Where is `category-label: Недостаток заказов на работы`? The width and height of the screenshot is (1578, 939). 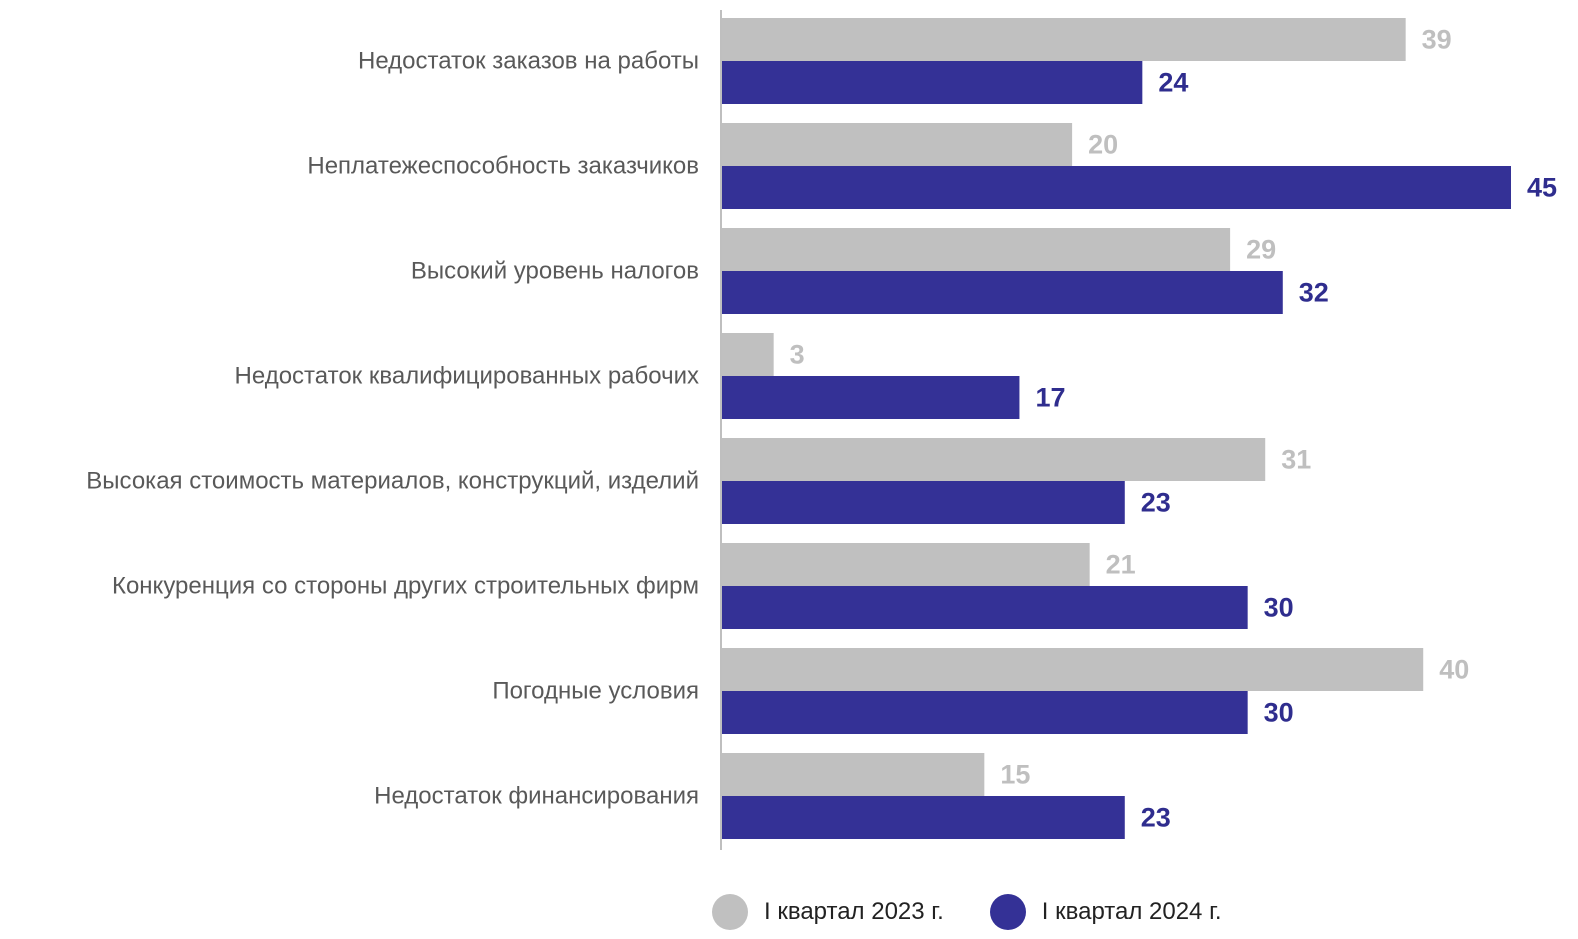
category-label: Недостаток заказов на работы is located at coordinates (528, 60).